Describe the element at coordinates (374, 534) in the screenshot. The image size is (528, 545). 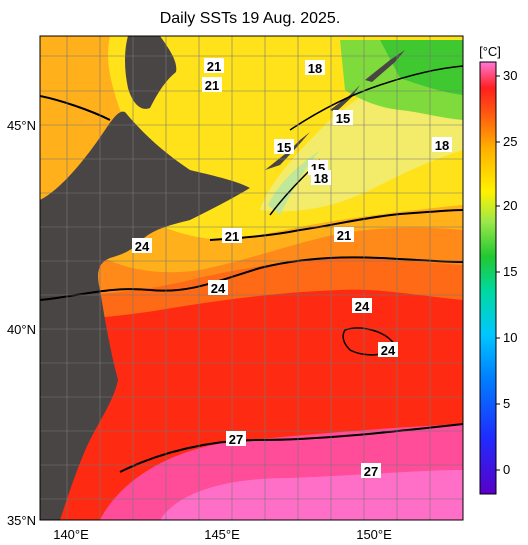
I see `lon-label: 150°E` at that location.